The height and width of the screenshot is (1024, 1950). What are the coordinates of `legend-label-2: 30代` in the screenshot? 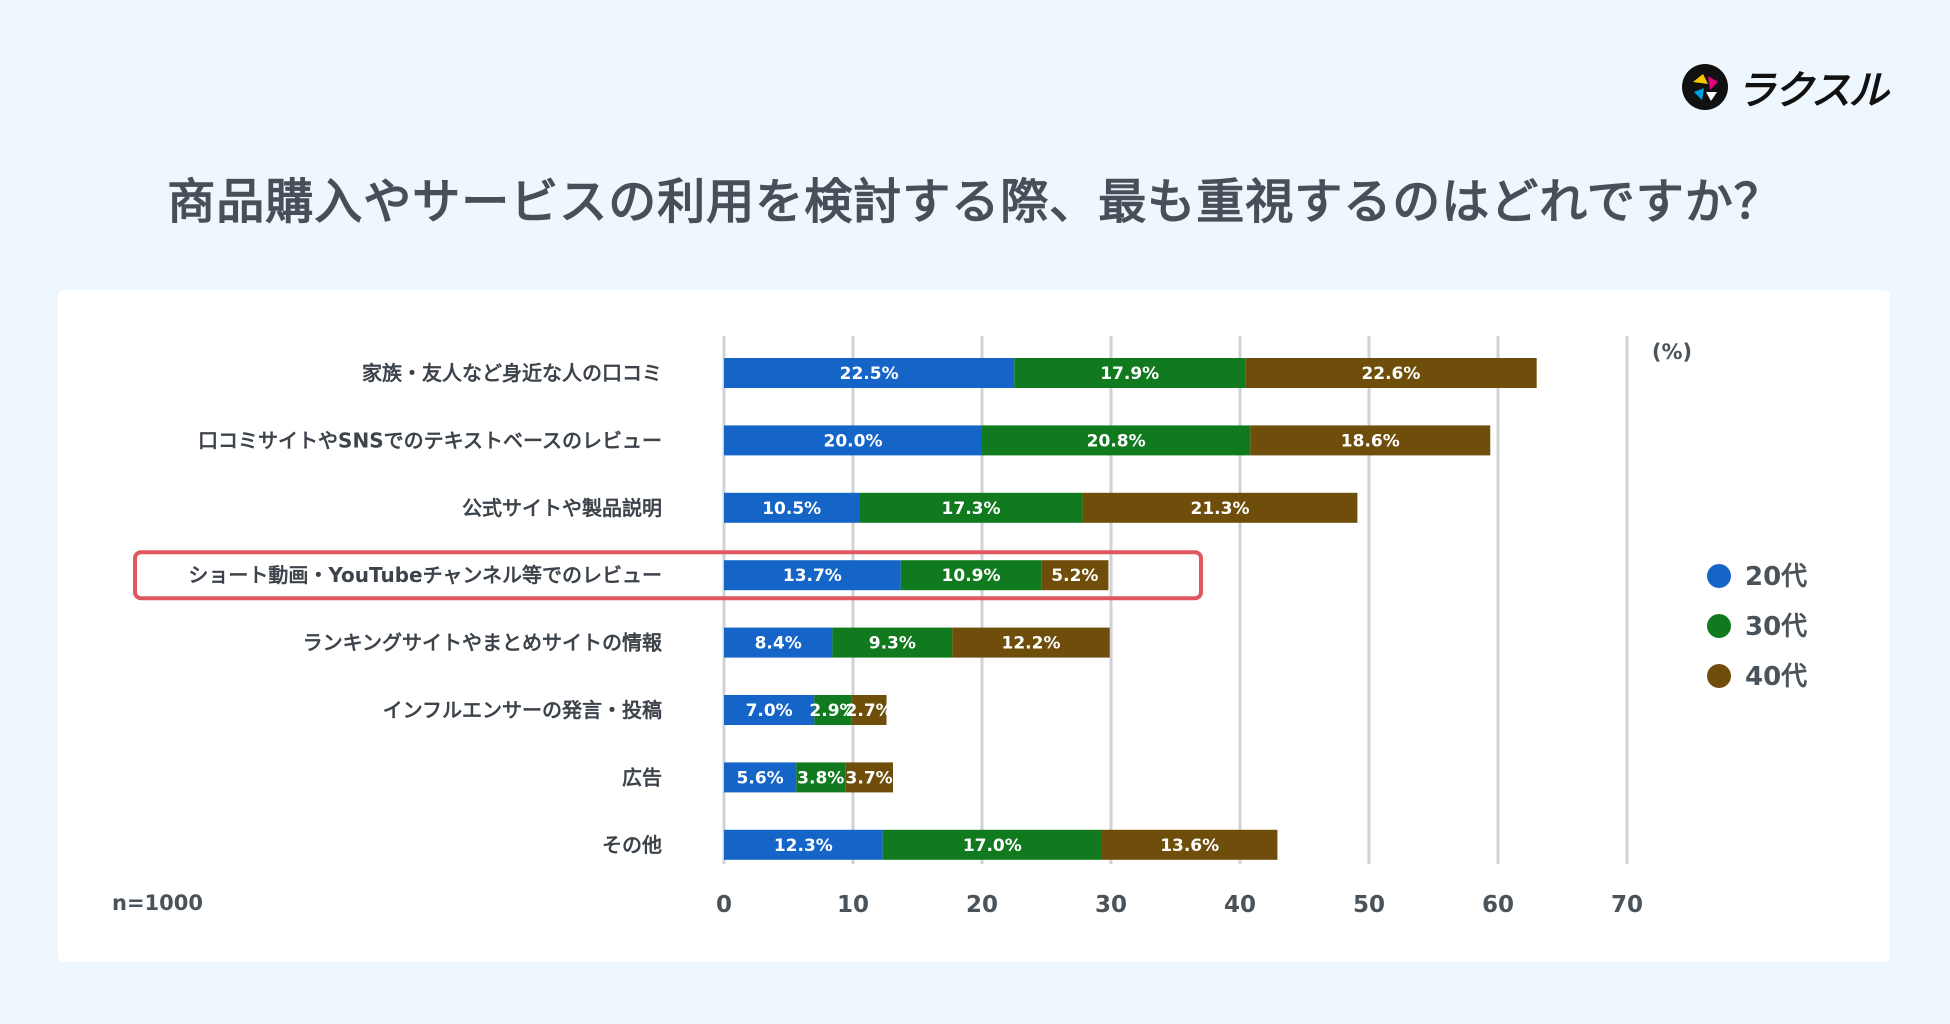 It's located at (1776, 627).